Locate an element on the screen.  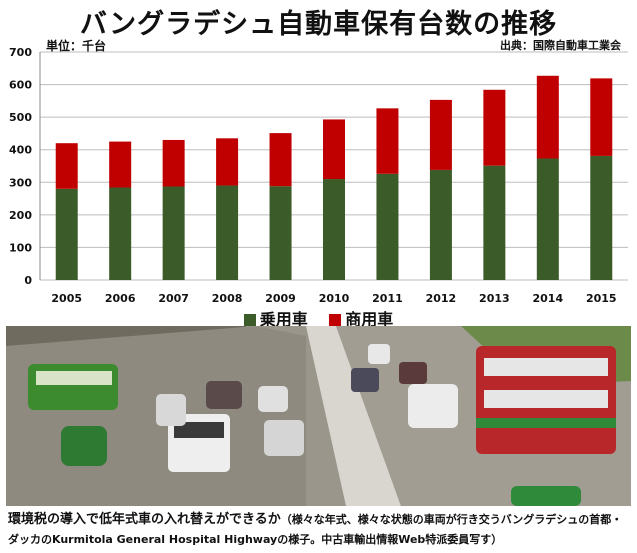
bar-commercial-2015 is located at coordinates (601, 117).